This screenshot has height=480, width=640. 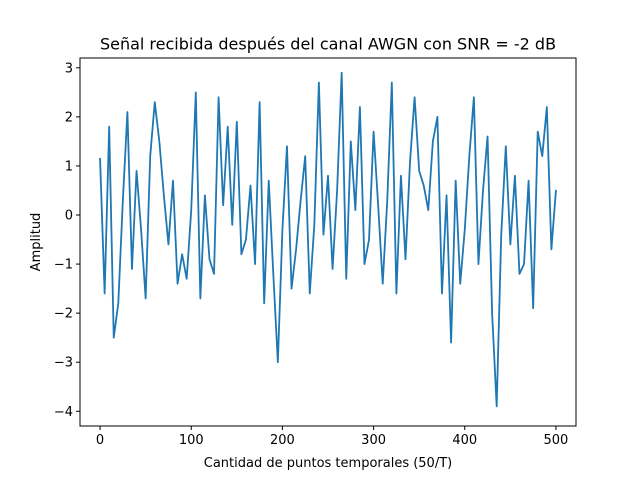 I want to click on x-axis-label: Cantidad de puntos temporales (50/T), so click(x=328, y=463).